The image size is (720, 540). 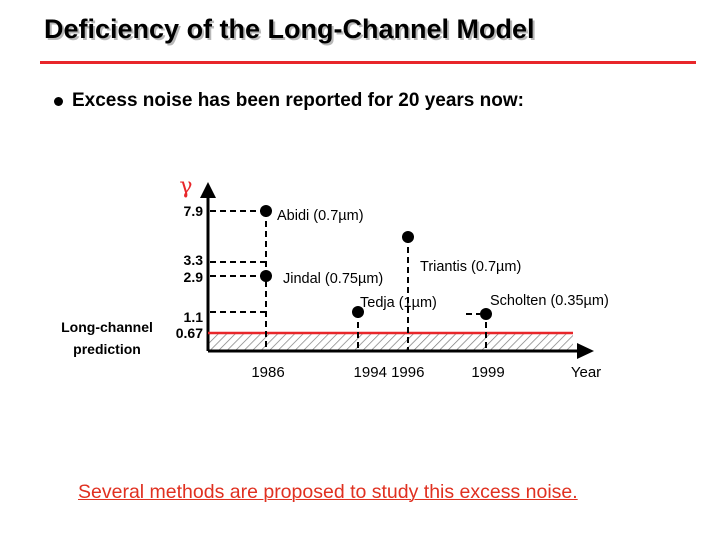 What do you see at coordinates (266, 276) in the screenshot?
I see `point-jindal-high` at bounding box center [266, 276].